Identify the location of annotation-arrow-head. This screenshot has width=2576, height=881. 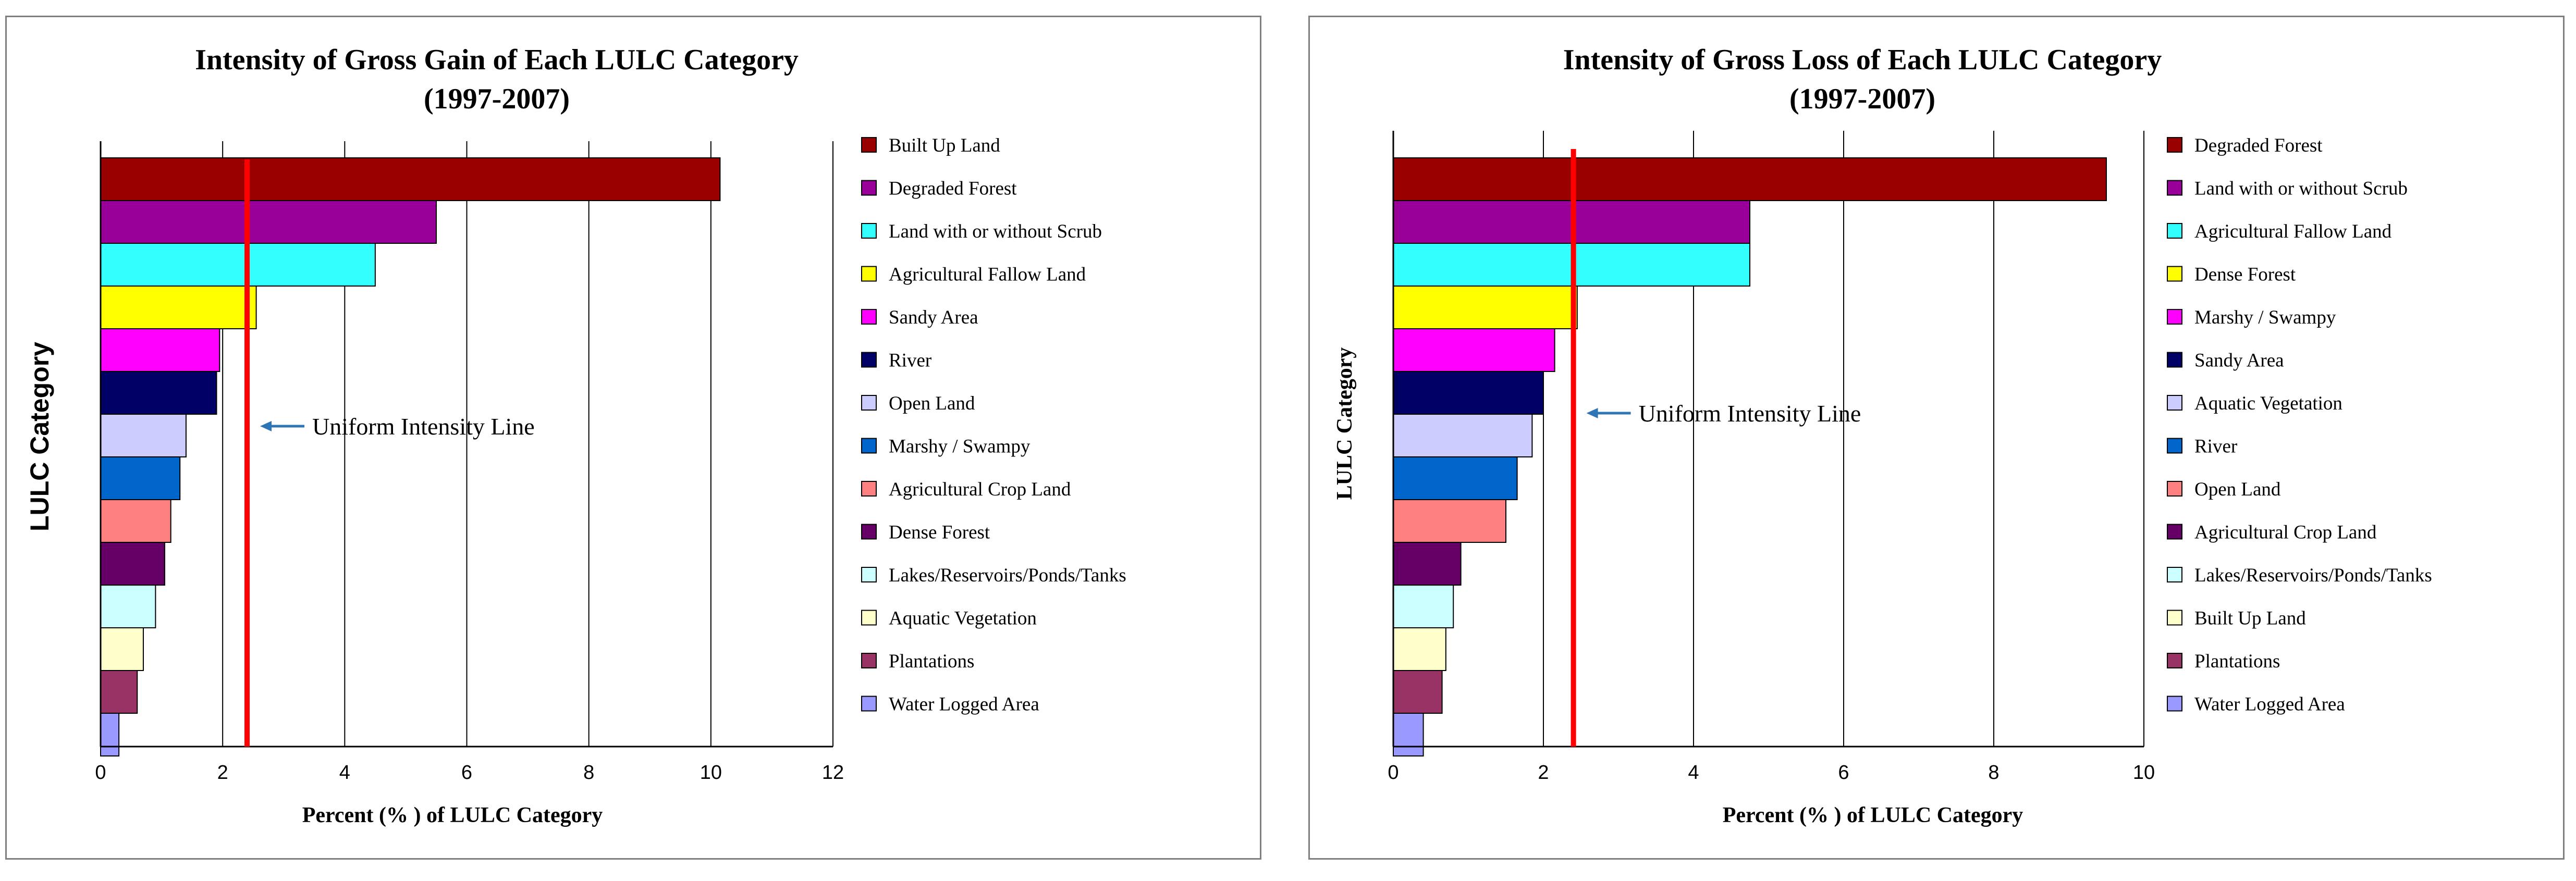
(1592, 413).